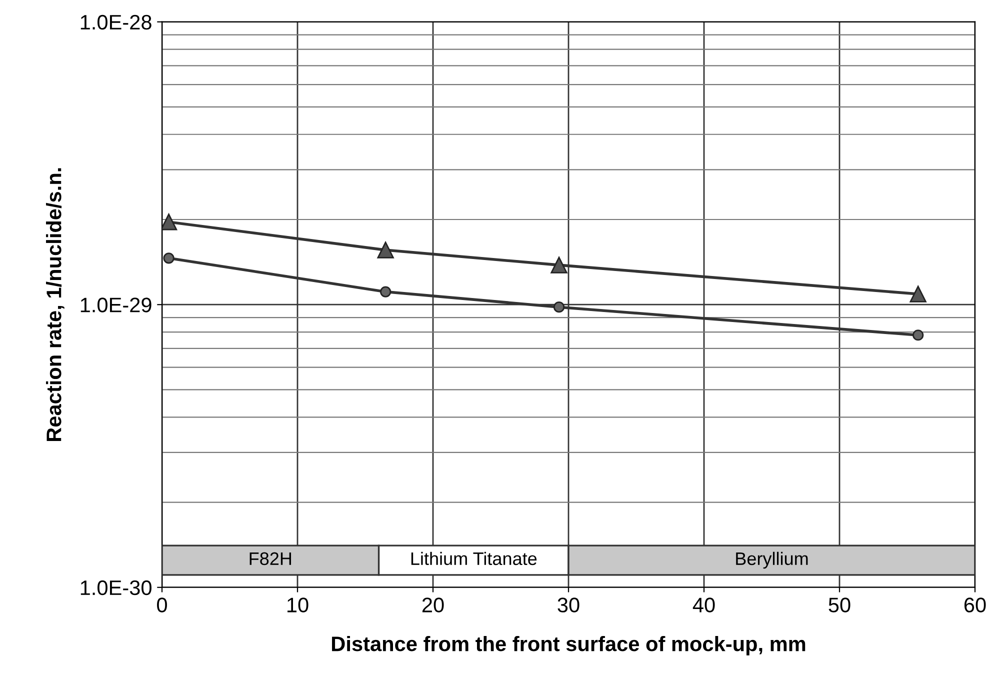  Describe the element at coordinates (116, 305) in the screenshot. I see `y-tick-label: 1.0E-29` at that location.